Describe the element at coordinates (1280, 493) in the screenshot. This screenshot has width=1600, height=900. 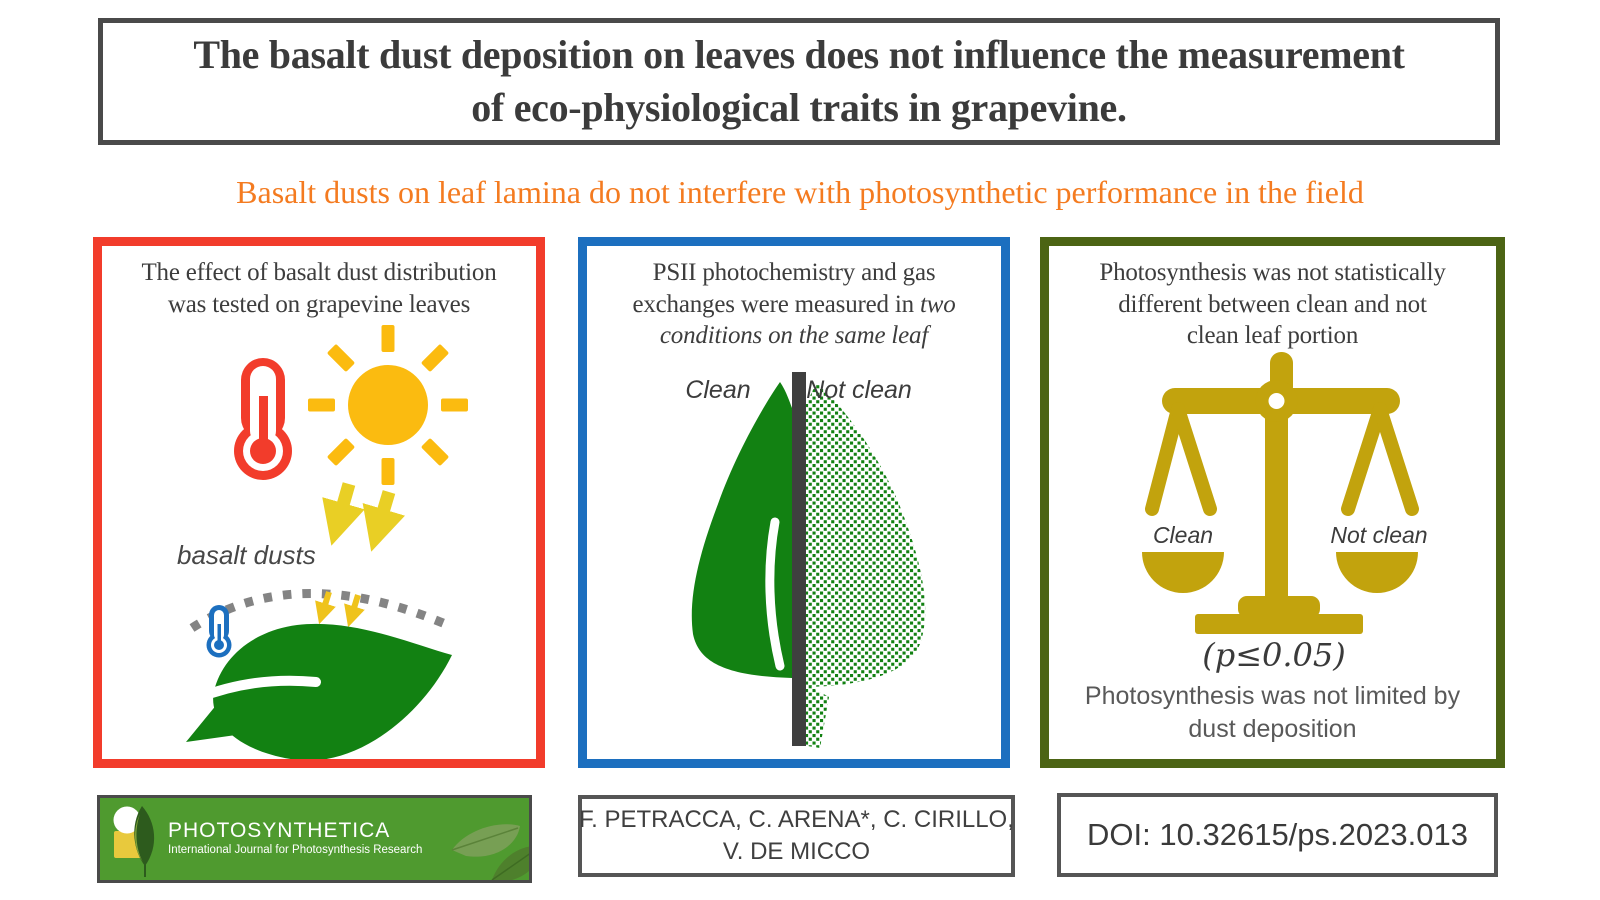
I see `balance-scale-icon` at that location.